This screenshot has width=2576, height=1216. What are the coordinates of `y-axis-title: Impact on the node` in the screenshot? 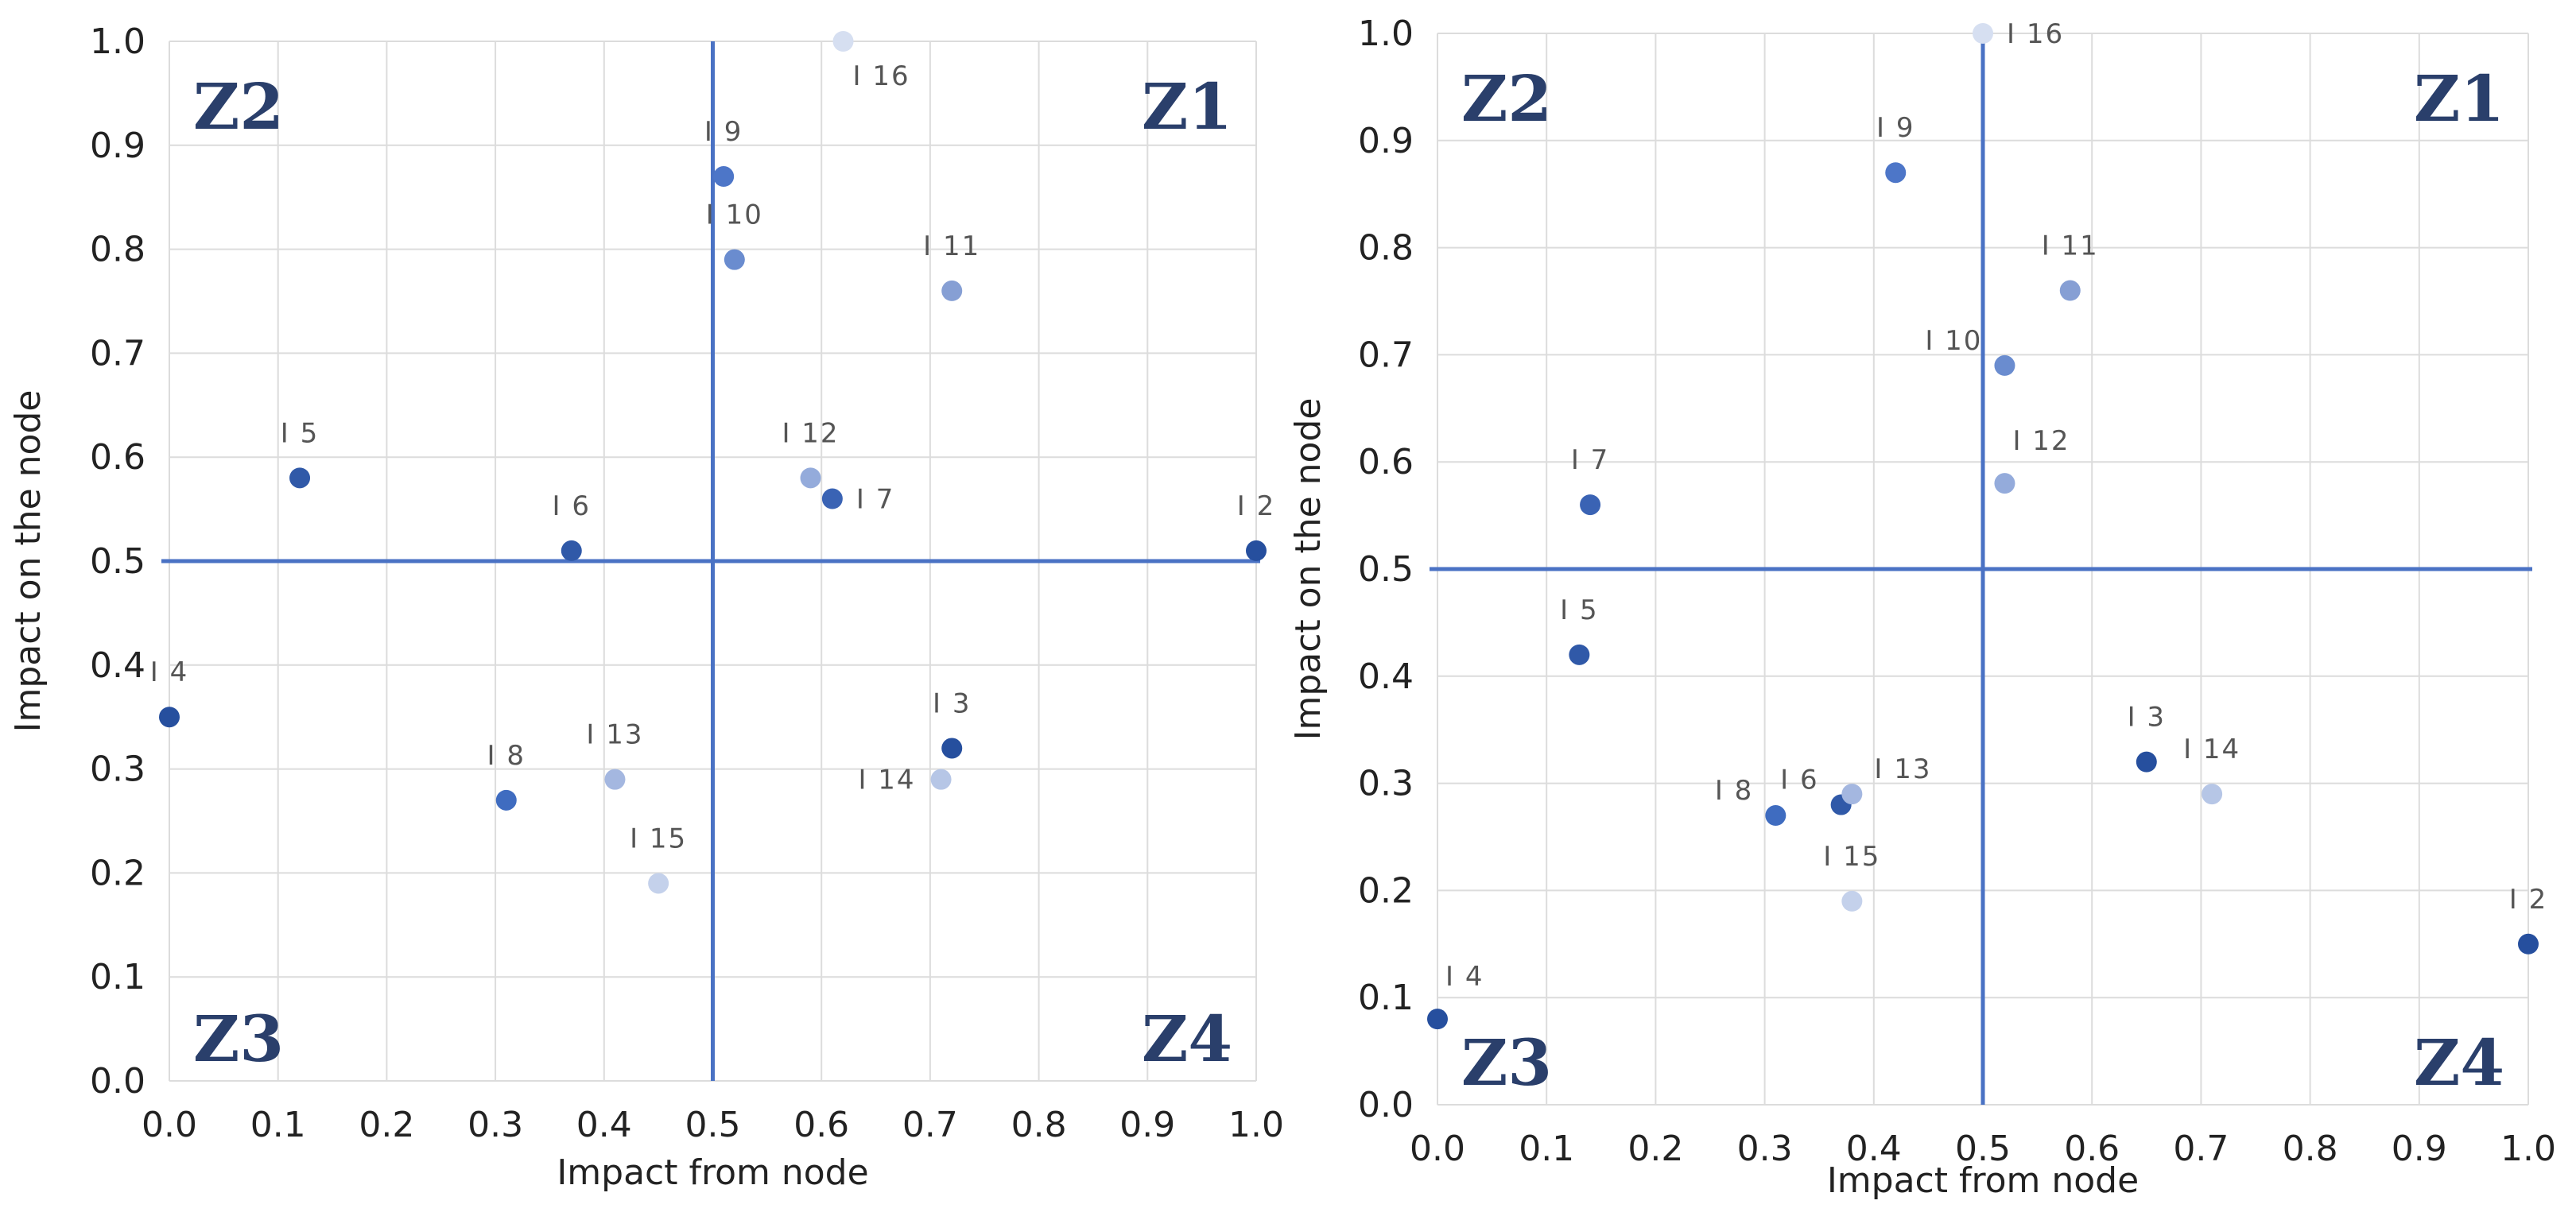 It's located at (1308, 569).